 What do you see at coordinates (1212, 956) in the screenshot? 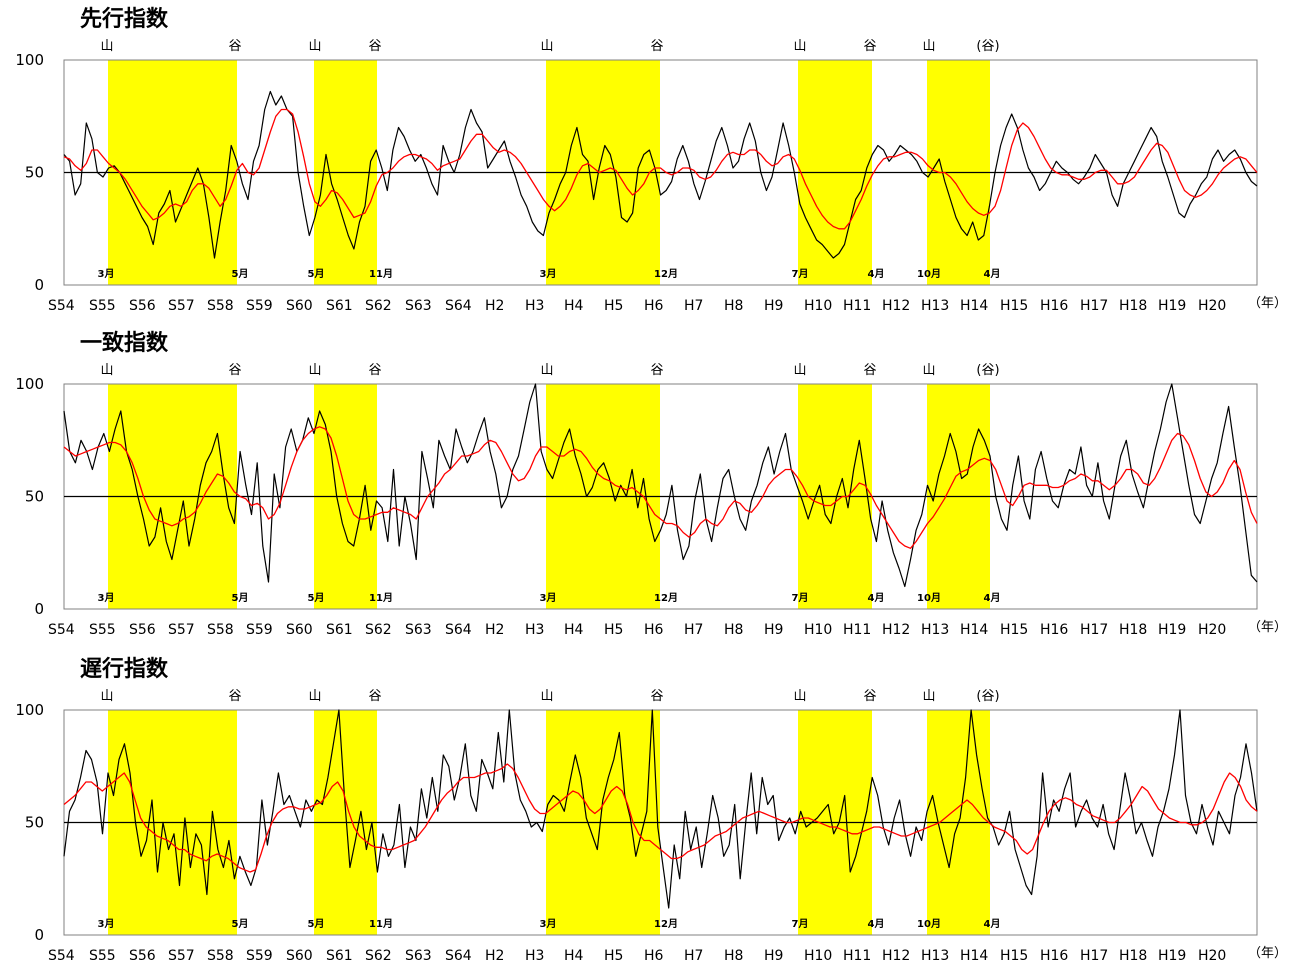
I see `x-tick-label: H20` at bounding box center [1212, 956].